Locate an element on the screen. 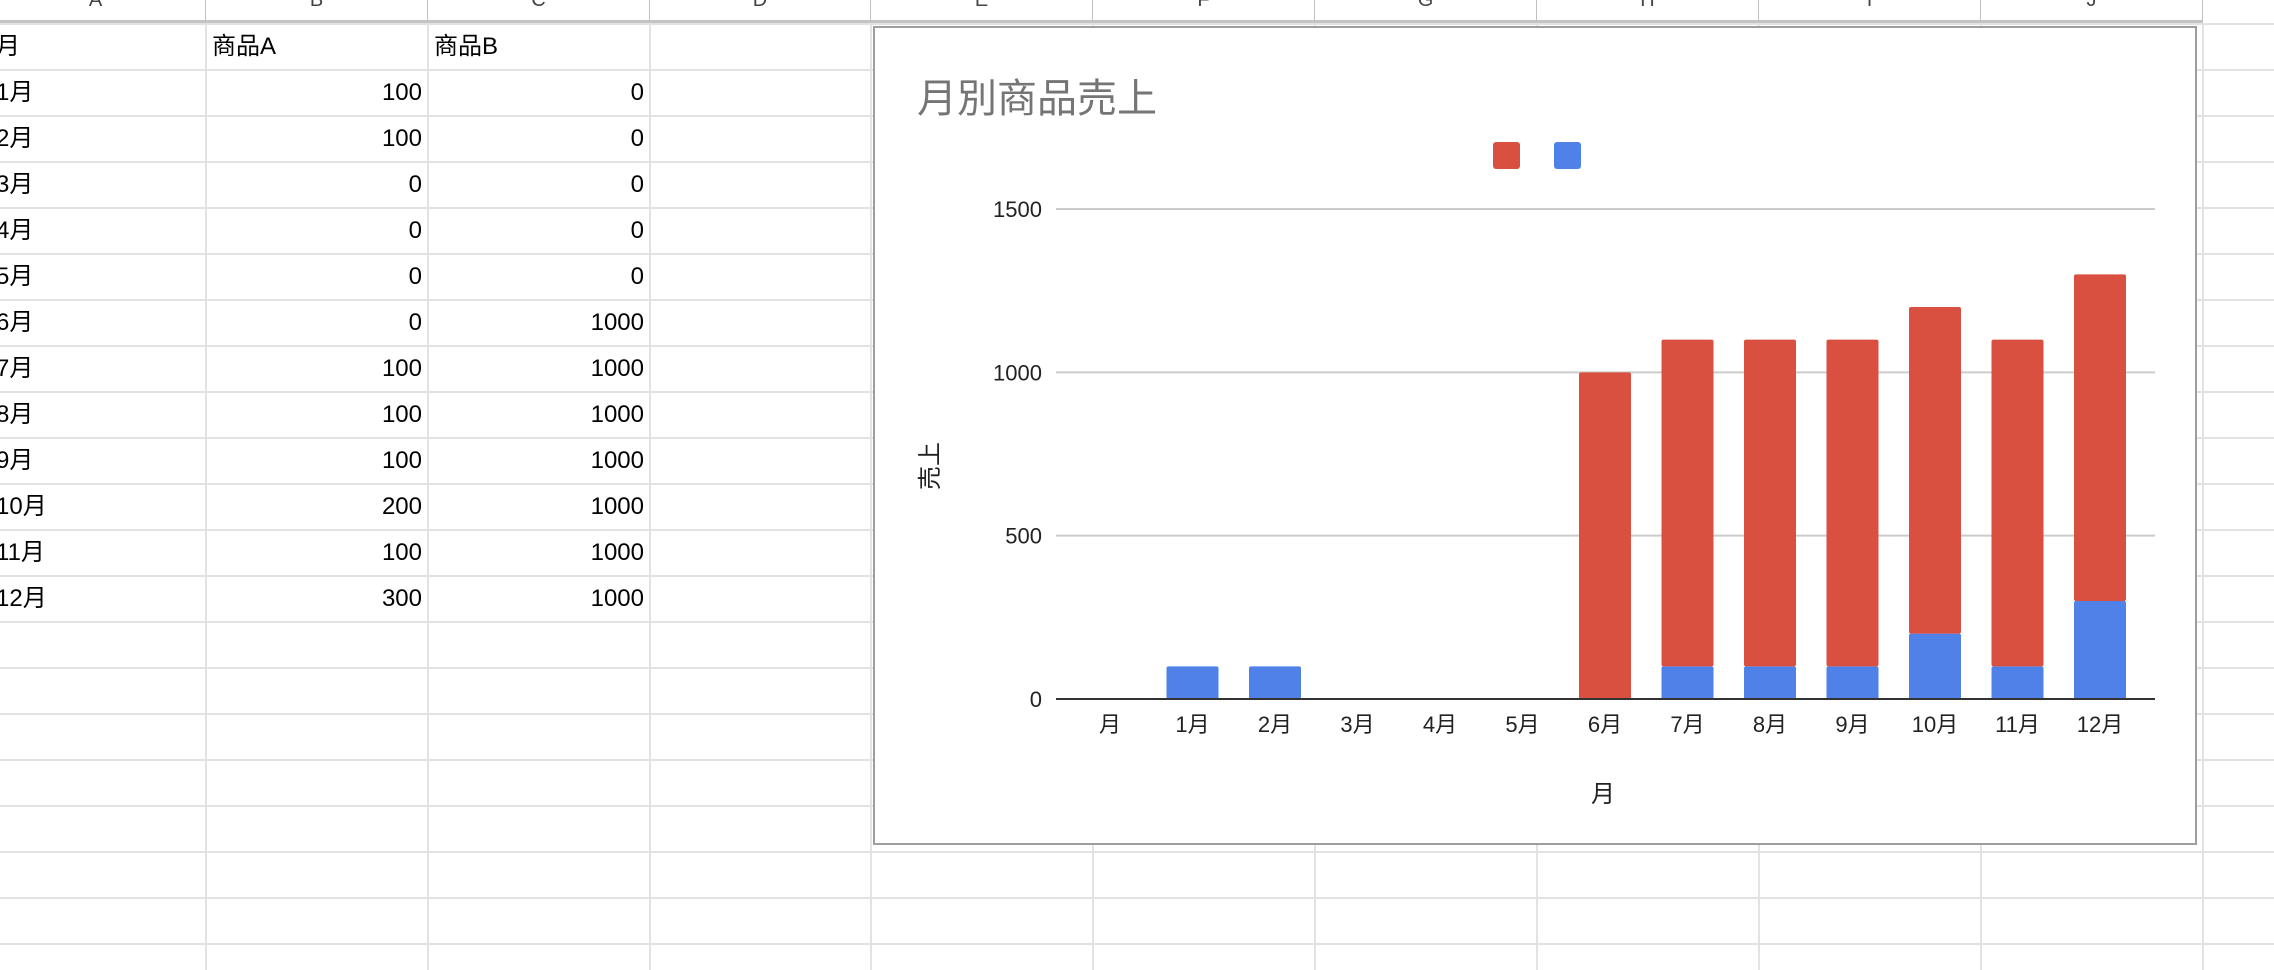  cell-c12: 1000 is located at coordinates (617, 552).